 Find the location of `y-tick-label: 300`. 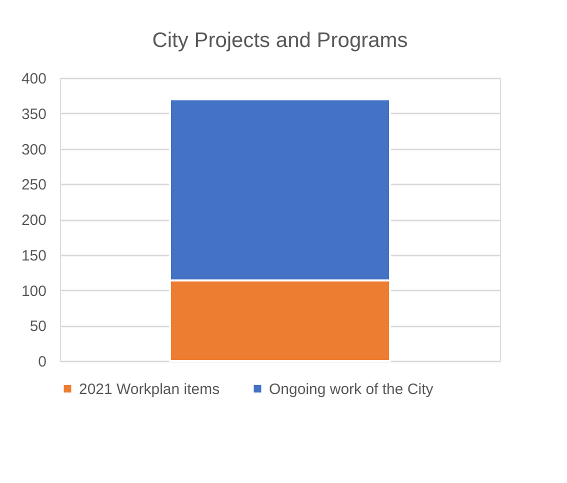

y-tick-label: 300 is located at coordinates (33, 149).